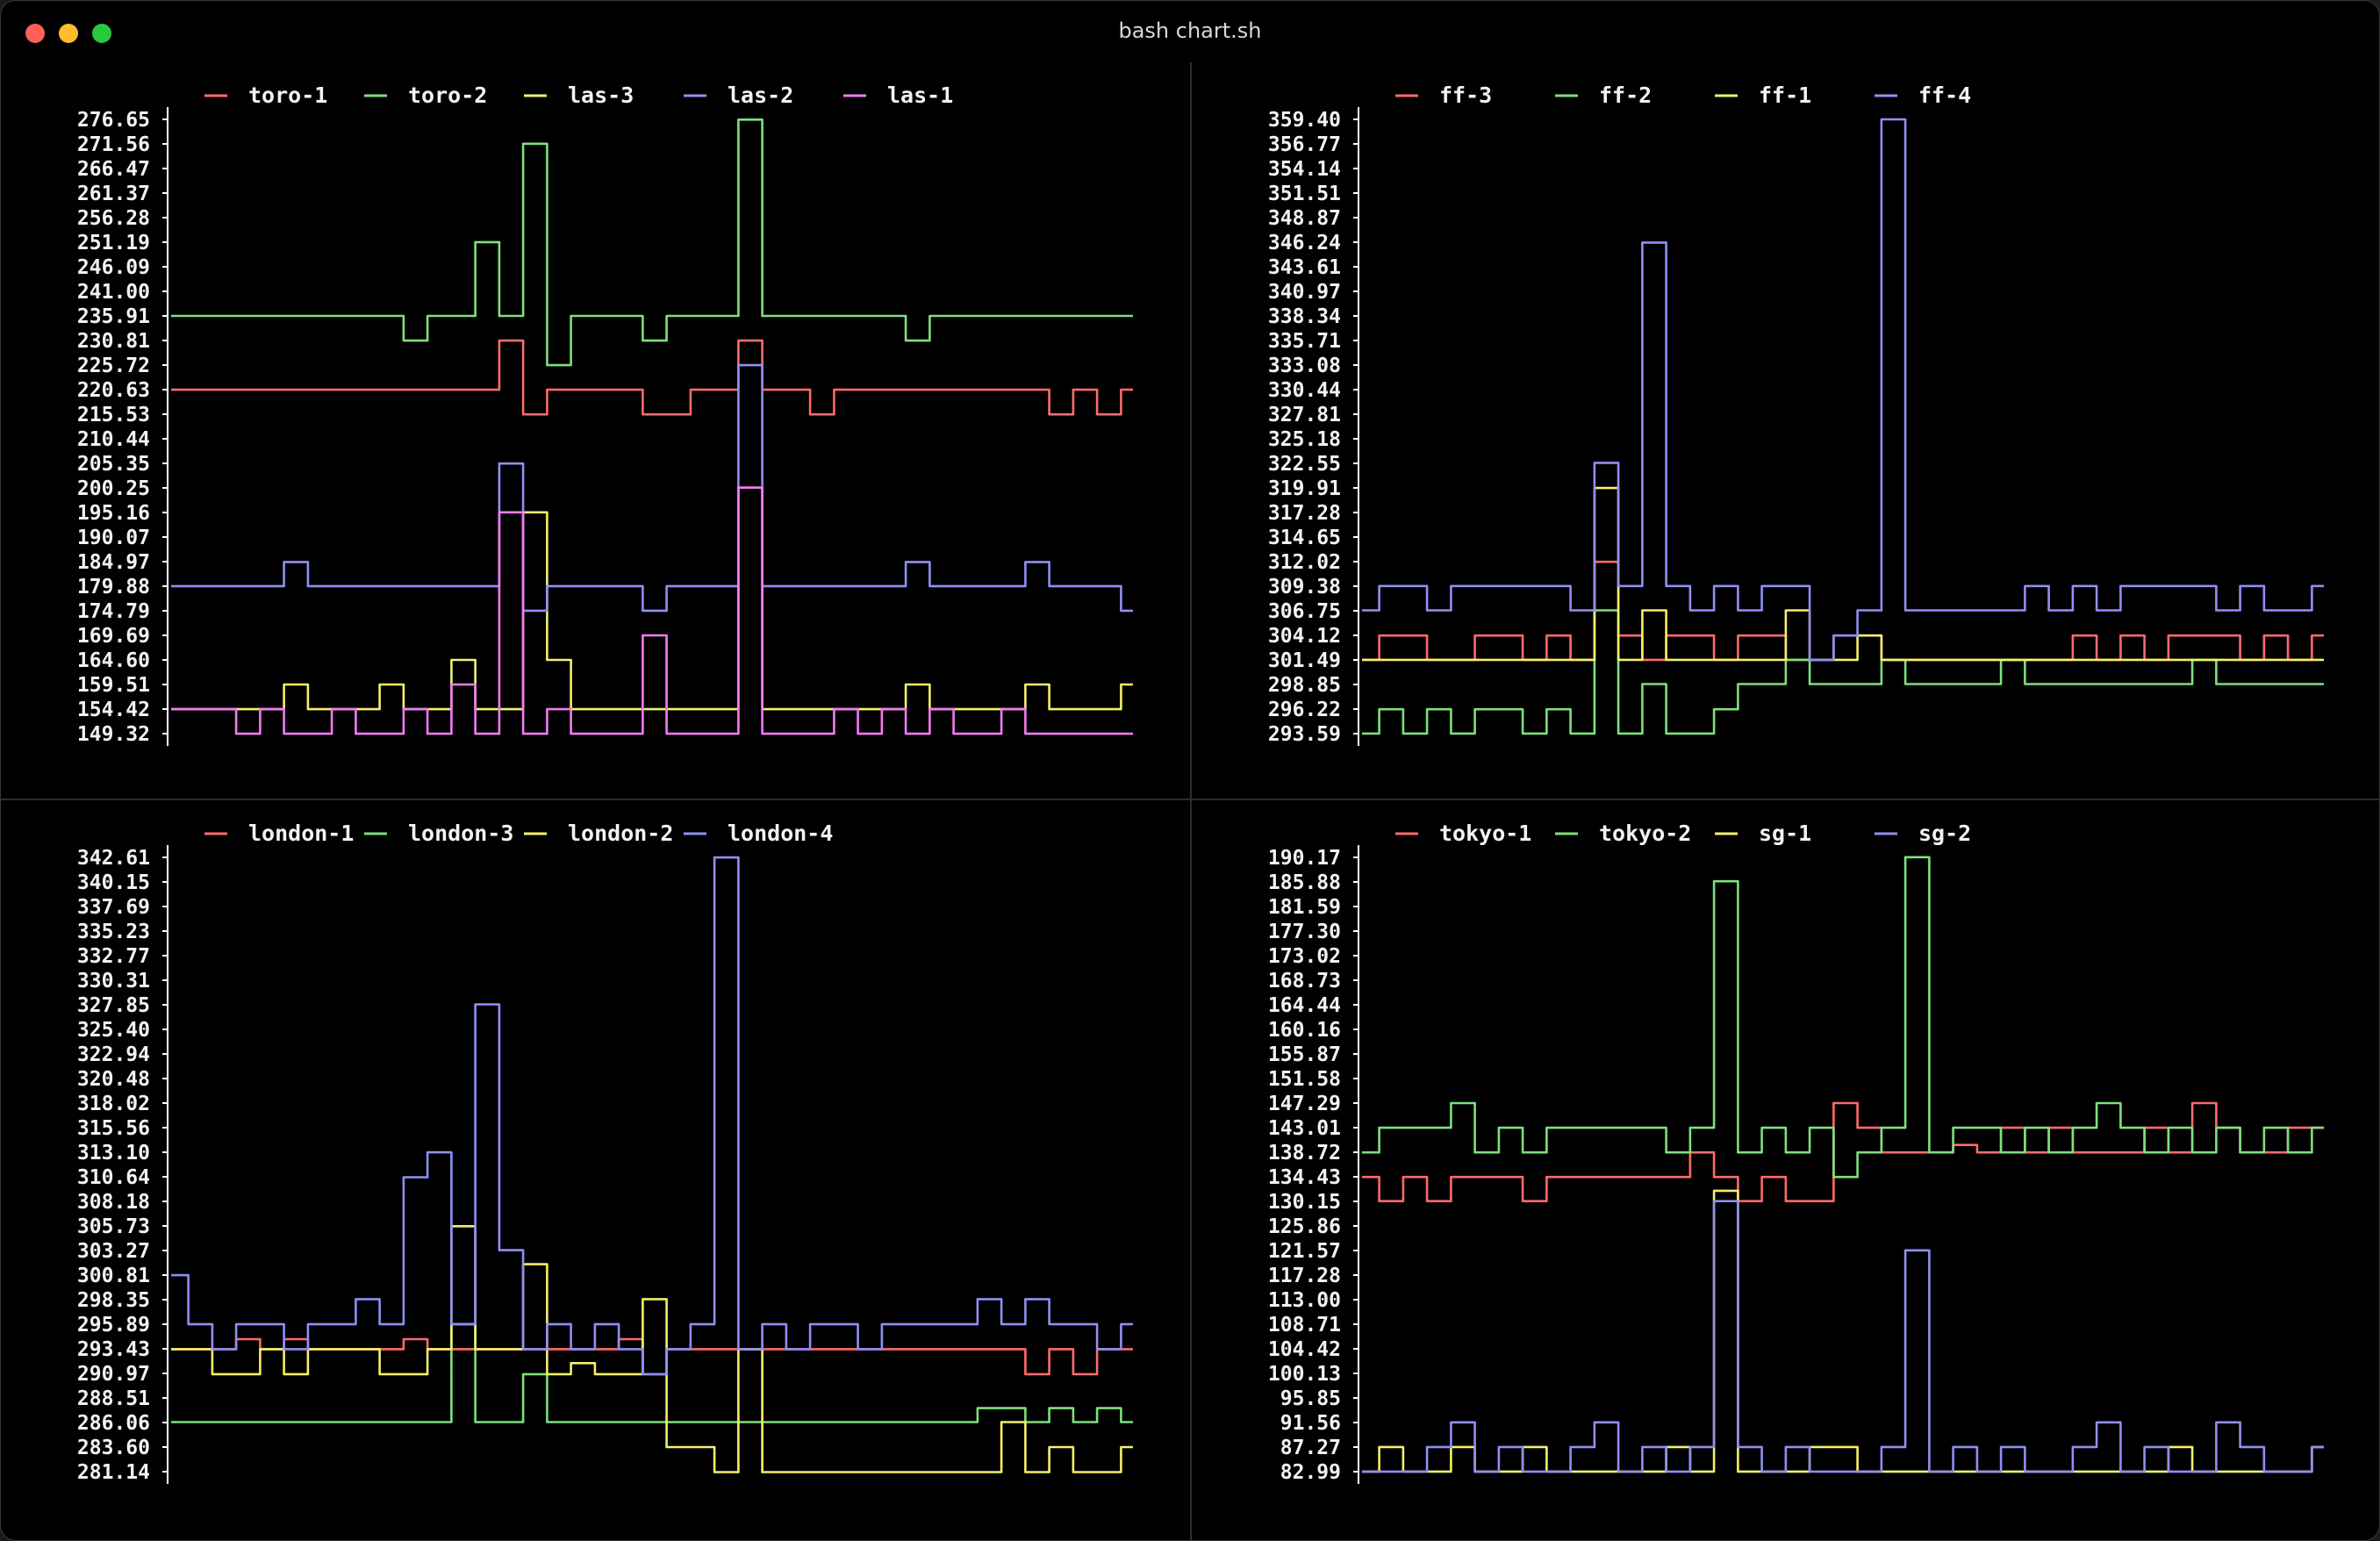 The image size is (2380, 1541). What do you see at coordinates (113, 1104) in the screenshot?
I see `y-tick-label: 318.02` at bounding box center [113, 1104].